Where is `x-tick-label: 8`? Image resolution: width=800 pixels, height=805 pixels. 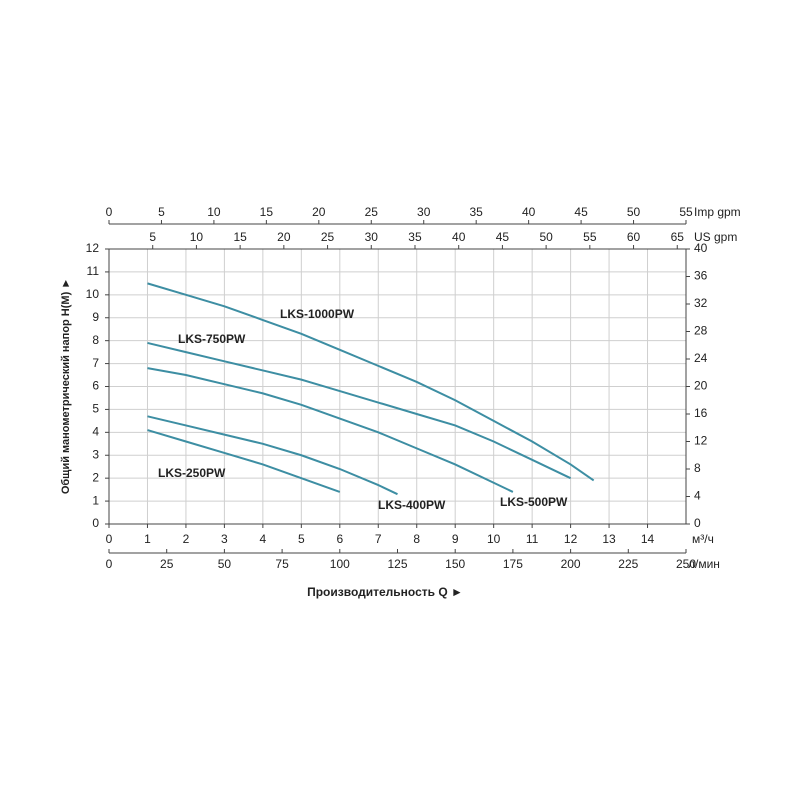
x-tick-label: 8 is located at coordinates (416, 539).